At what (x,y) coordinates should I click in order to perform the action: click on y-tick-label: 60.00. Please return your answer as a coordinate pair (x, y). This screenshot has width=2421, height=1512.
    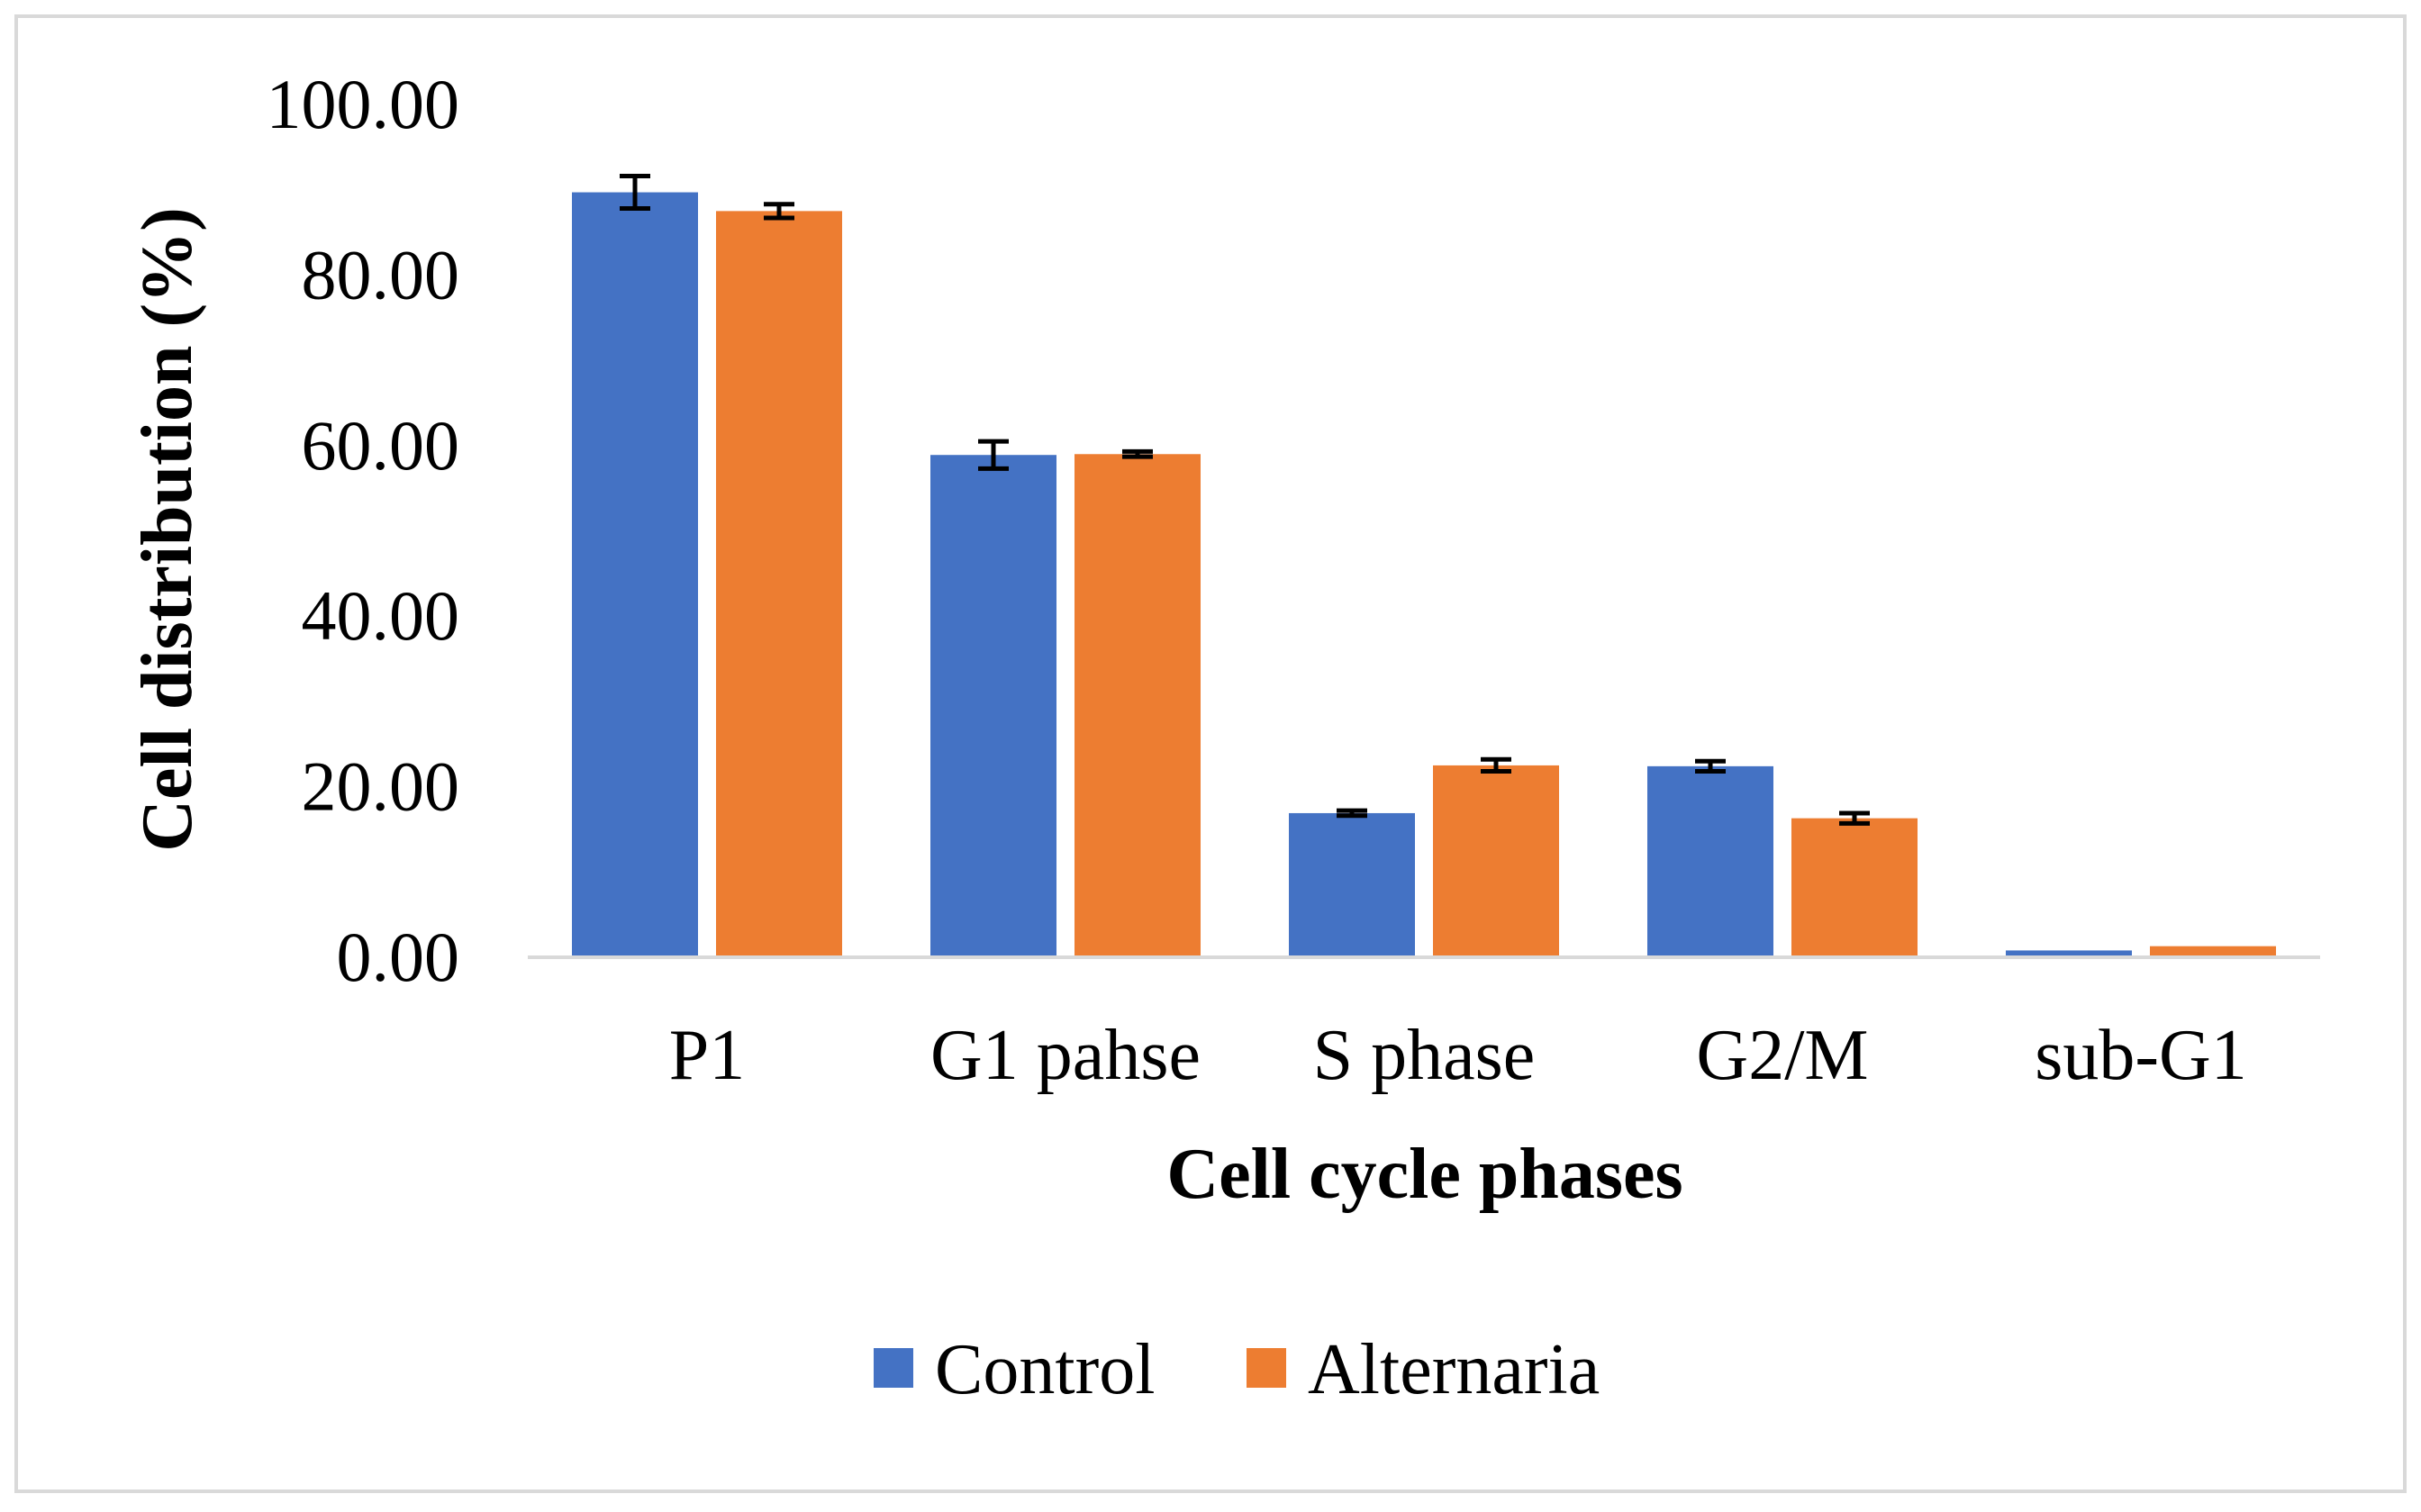
    Looking at the image, I should click on (381, 445).